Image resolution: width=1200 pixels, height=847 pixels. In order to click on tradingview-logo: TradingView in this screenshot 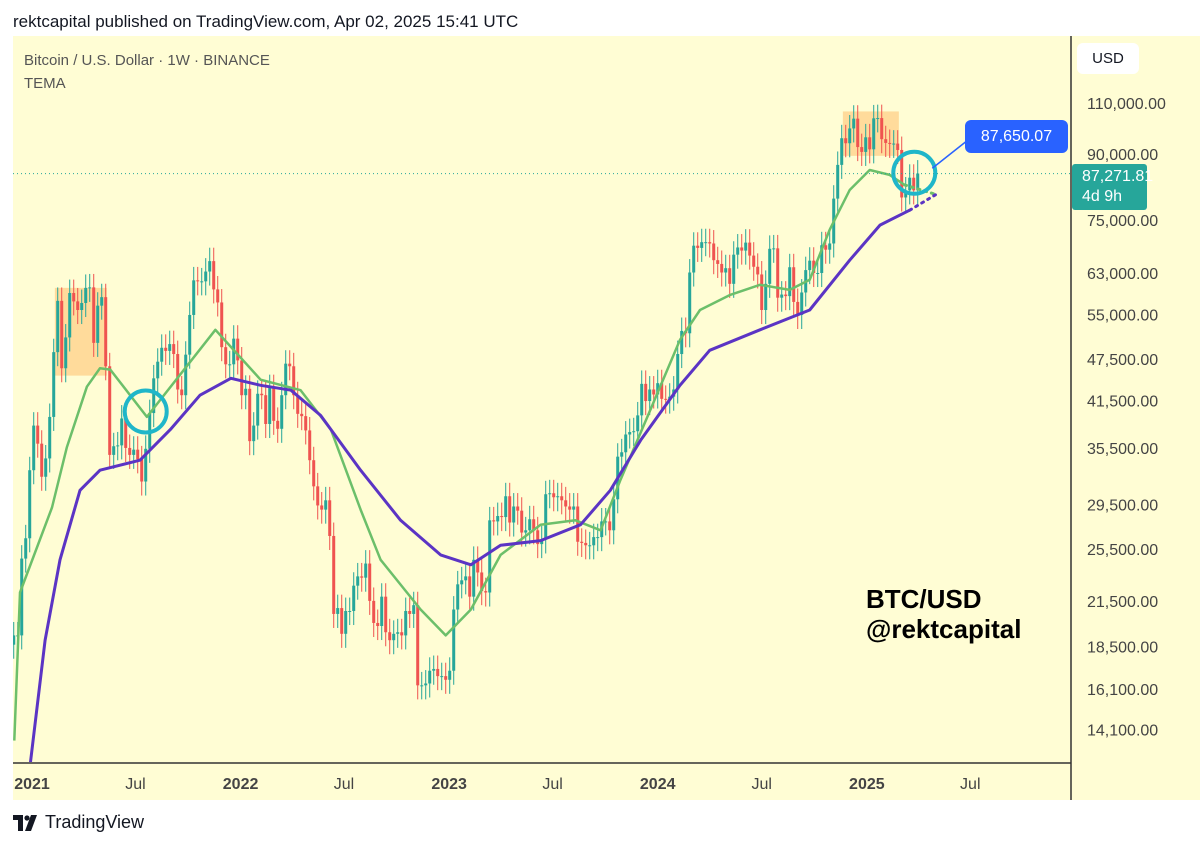, I will do `click(78, 822)`.